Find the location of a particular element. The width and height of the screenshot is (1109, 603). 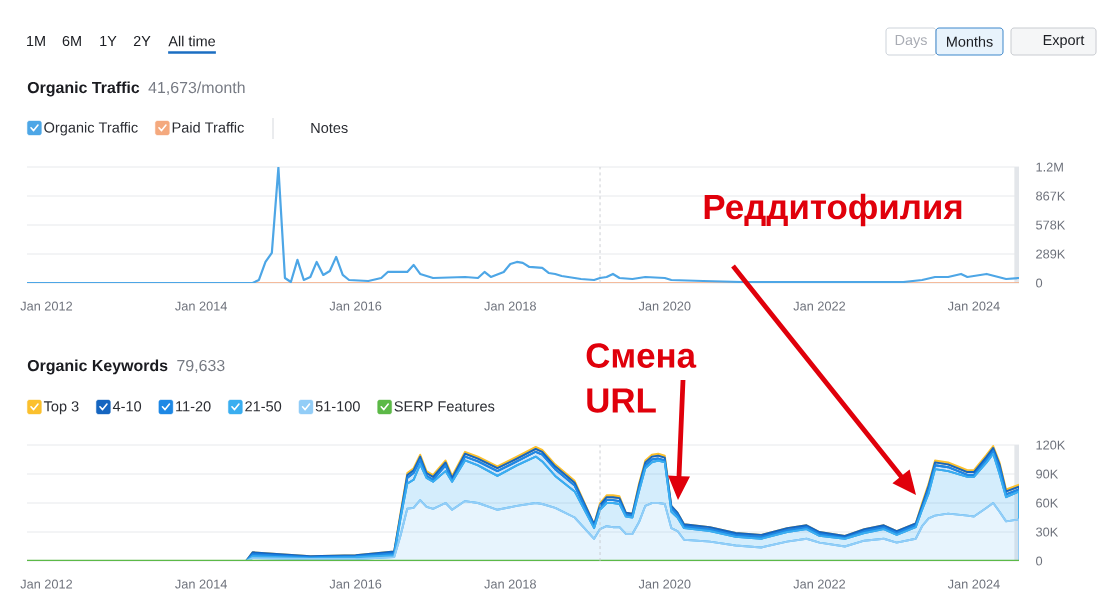

chart-title: Organic Traffic is located at coordinates (83, 89).